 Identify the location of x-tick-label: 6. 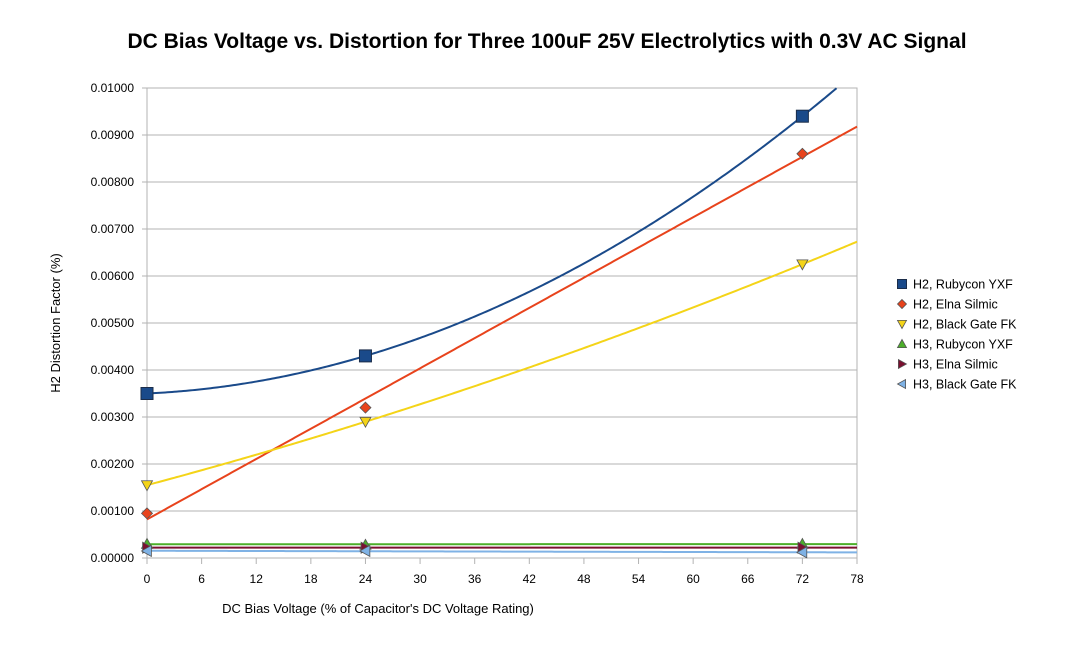
(201, 579).